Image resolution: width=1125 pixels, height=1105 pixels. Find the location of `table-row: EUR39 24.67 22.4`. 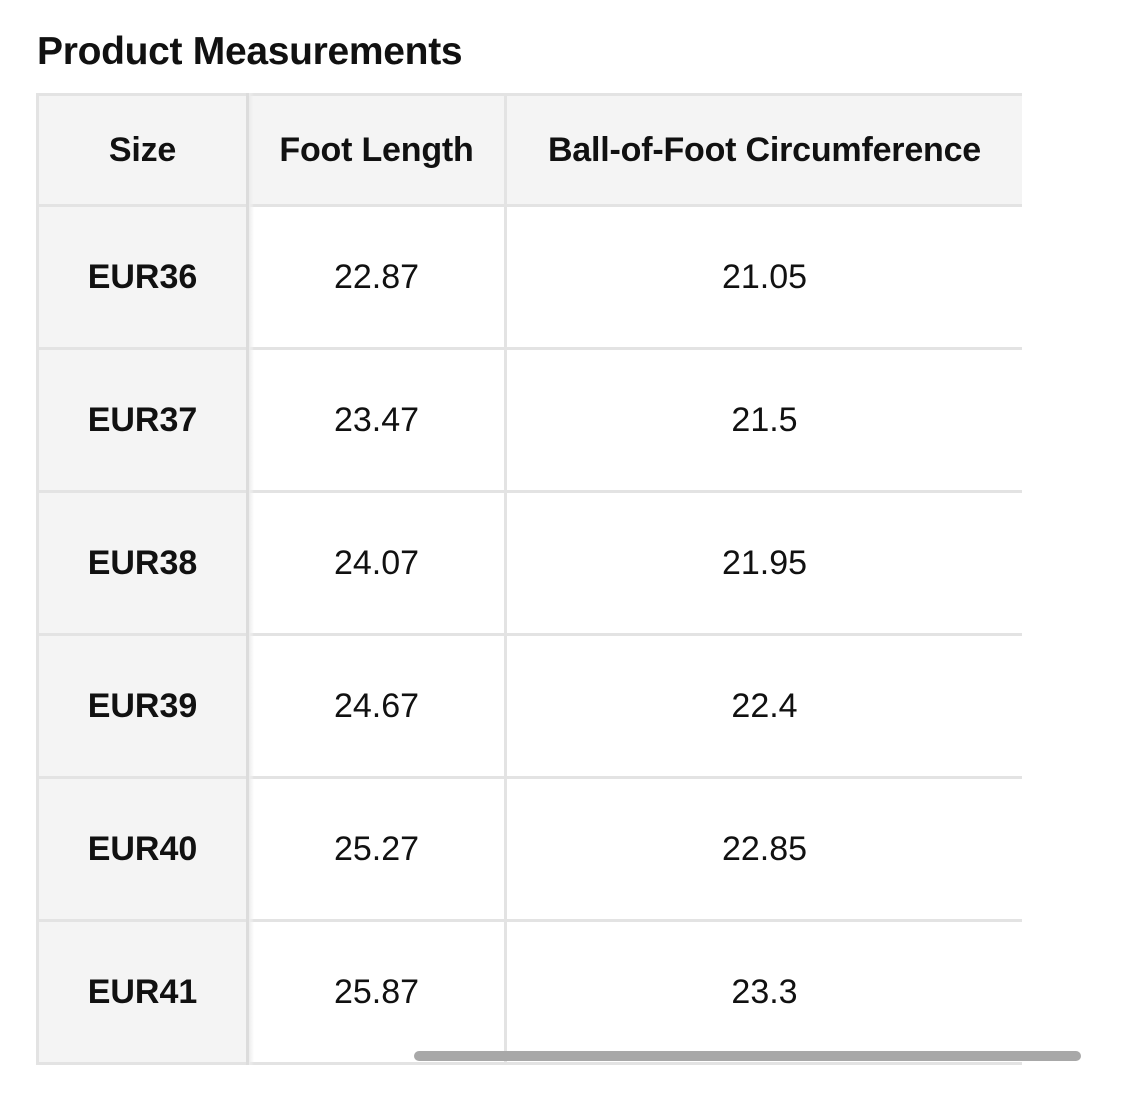

table-row: EUR39 24.67 22.4 is located at coordinates (529, 707).